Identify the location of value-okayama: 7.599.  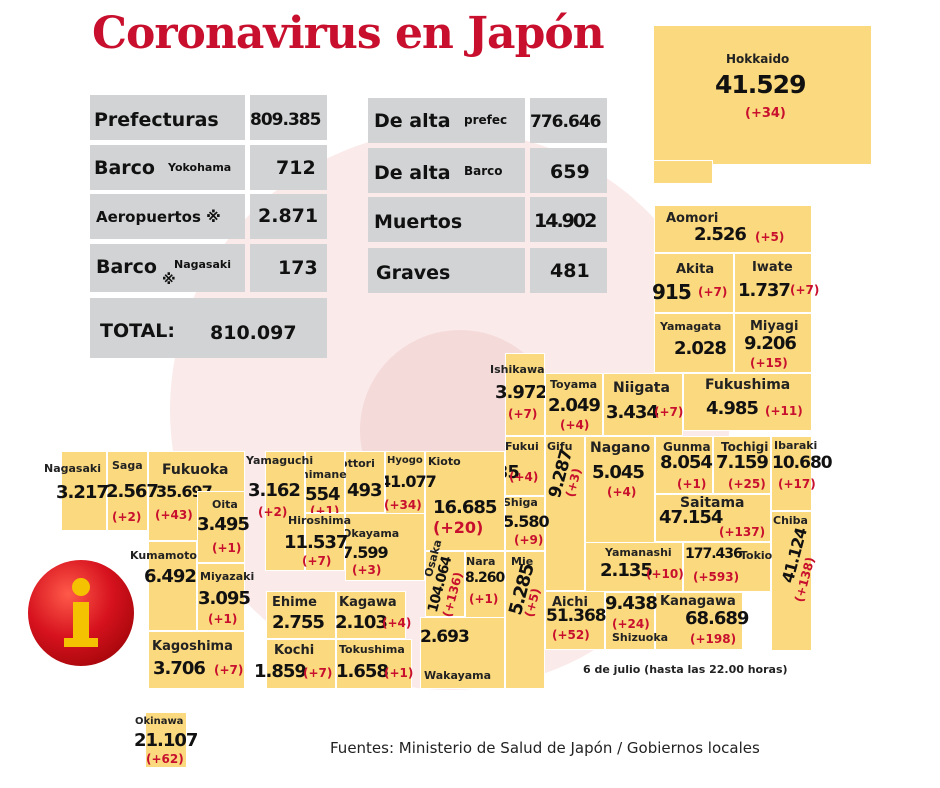
(365, 552).